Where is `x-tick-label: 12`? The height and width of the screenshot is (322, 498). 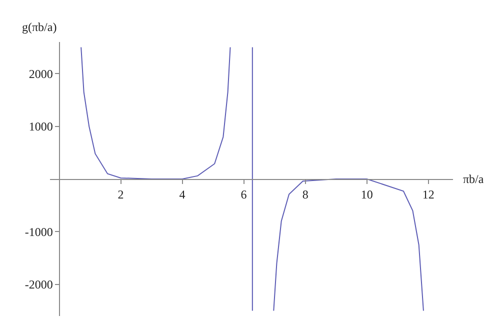 x-tick-label: 12 is located at coordinates (428, 194).